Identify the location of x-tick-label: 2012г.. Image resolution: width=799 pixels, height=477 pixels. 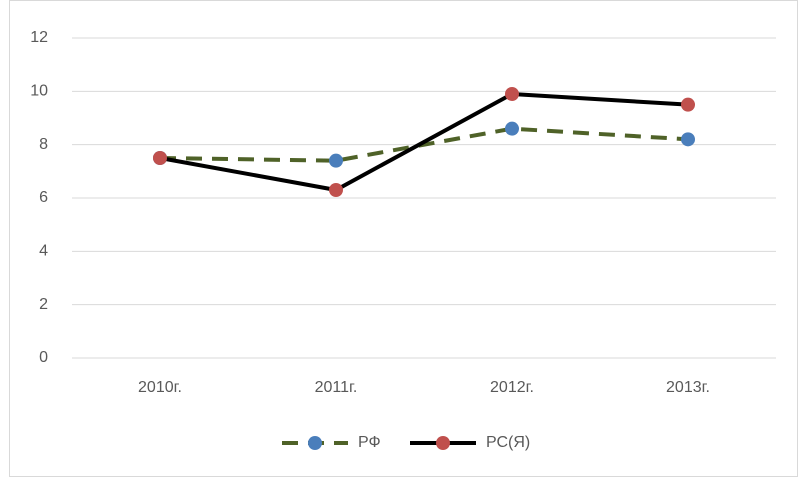
(512, 387).